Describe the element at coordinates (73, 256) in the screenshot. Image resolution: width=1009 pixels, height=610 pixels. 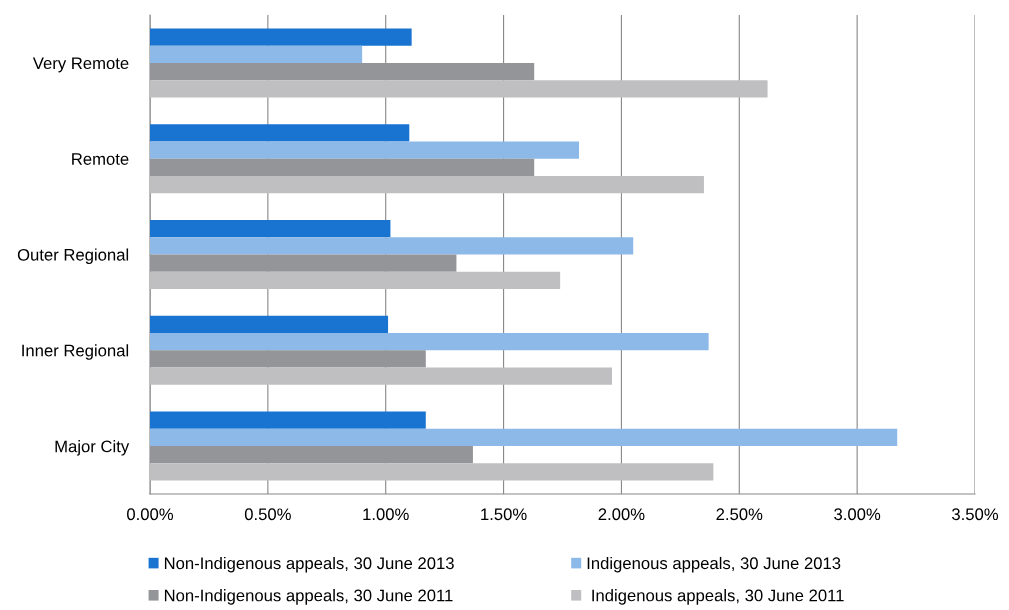
I see `y-tick-label: Outer Regional` at that location.